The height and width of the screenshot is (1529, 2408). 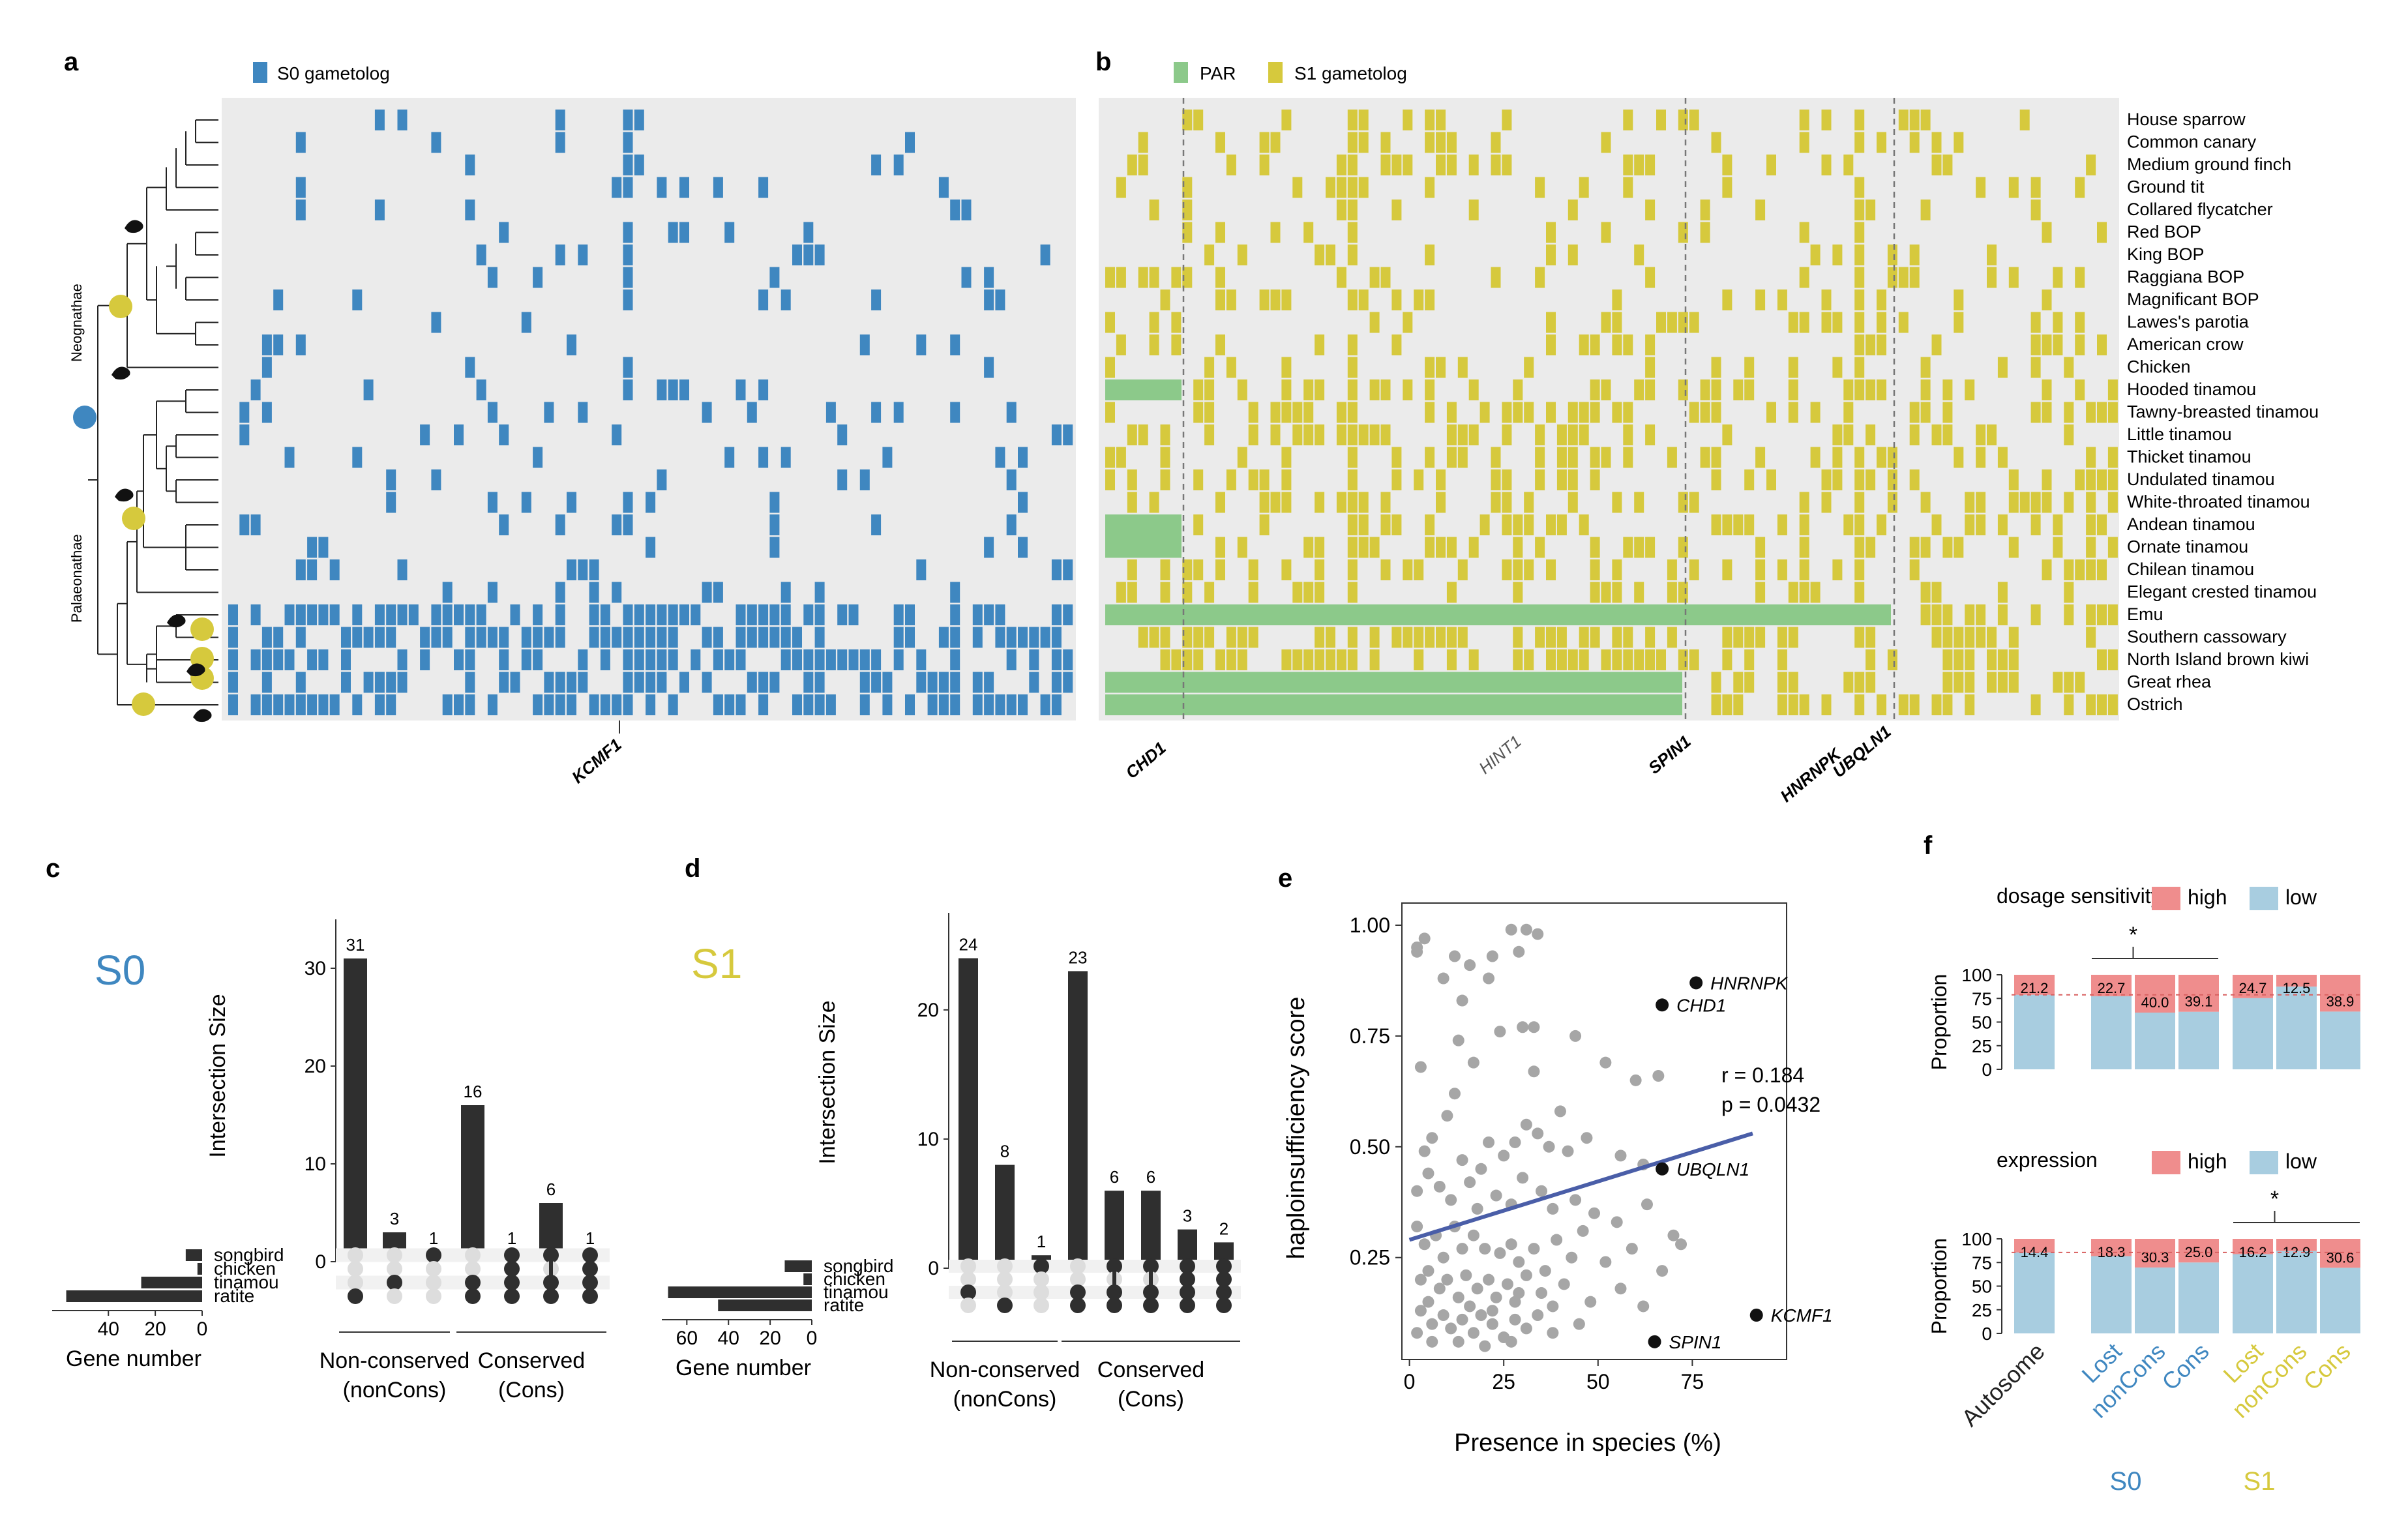 What do you see at coordinates (2340, 1040) in the screenshot?
I see `low-proportion-bar` at bounding box center [2340, 1040].